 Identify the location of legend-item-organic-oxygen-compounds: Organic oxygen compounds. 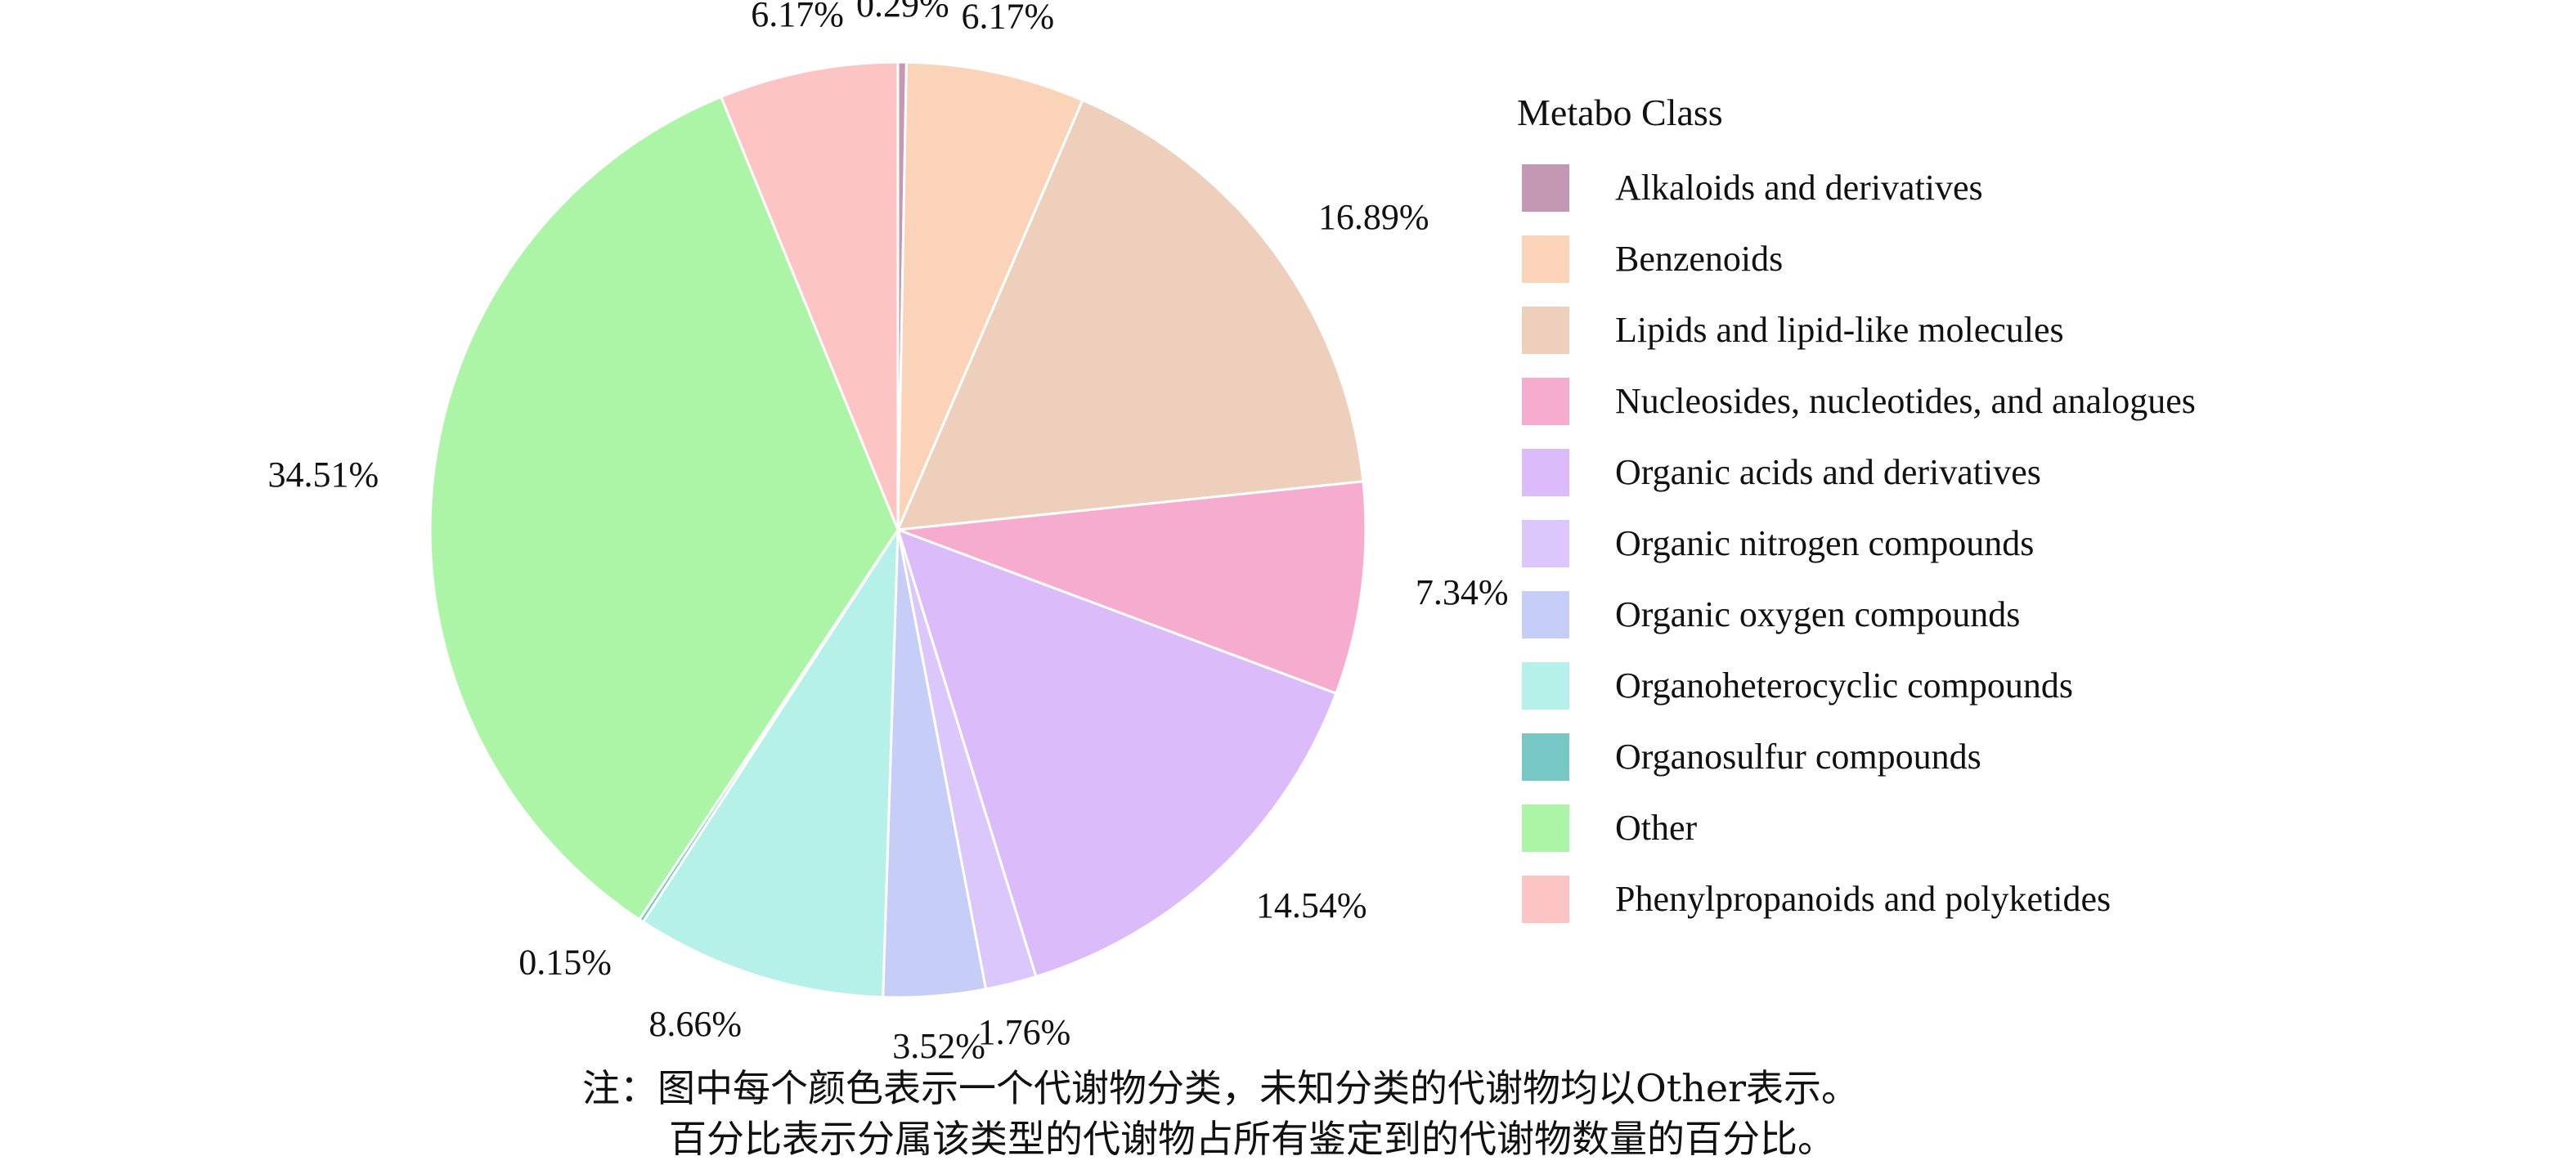
(1856, 614).